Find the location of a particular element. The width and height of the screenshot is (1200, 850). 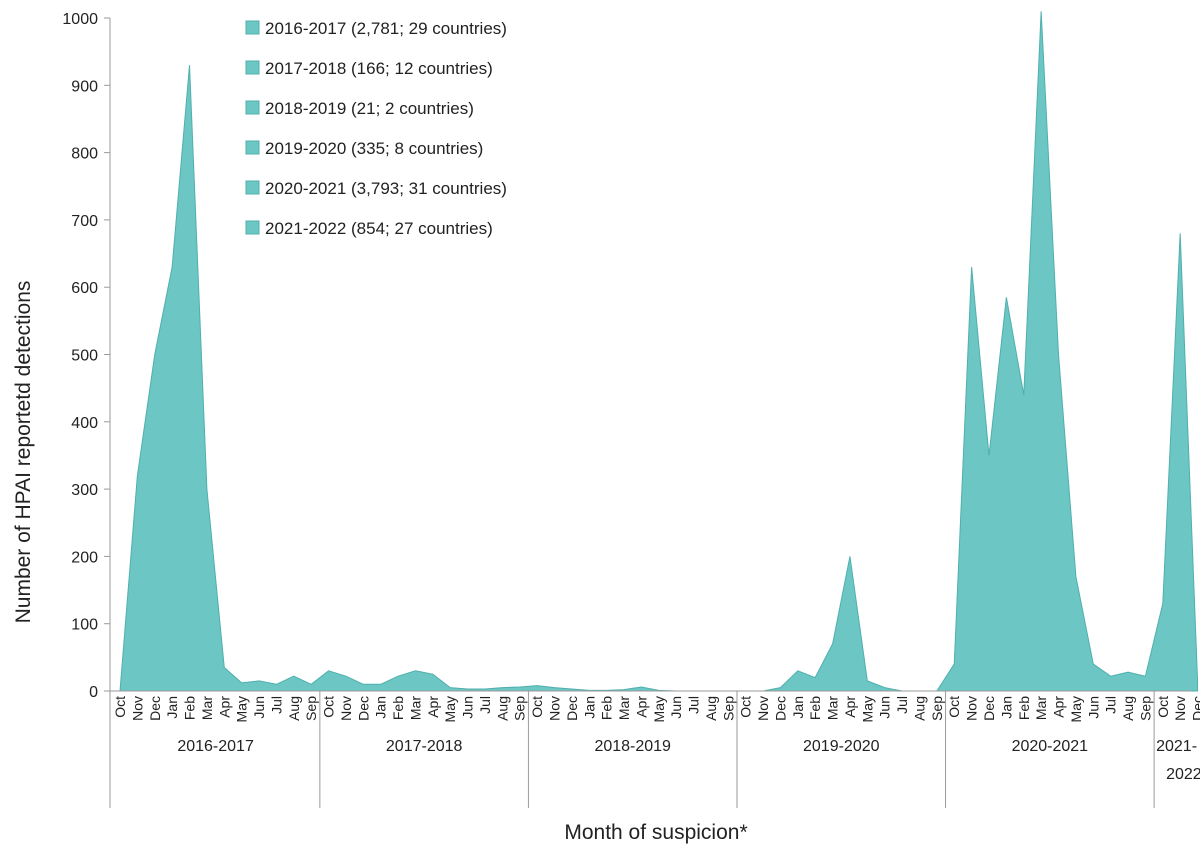

season-label: 2017-2018 is located at coordinates (424, 746).